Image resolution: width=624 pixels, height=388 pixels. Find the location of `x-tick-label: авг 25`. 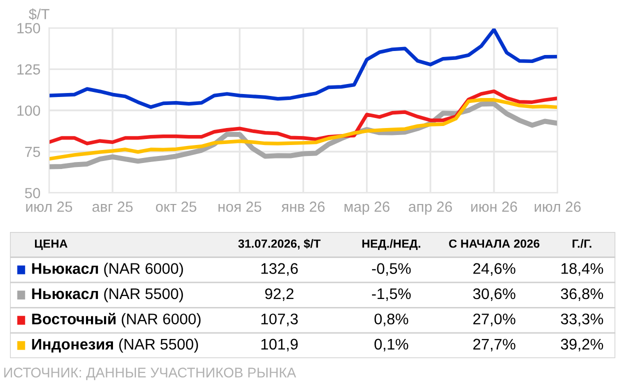

x-tick-label: авг 25 is located at coordinates (112, 207).